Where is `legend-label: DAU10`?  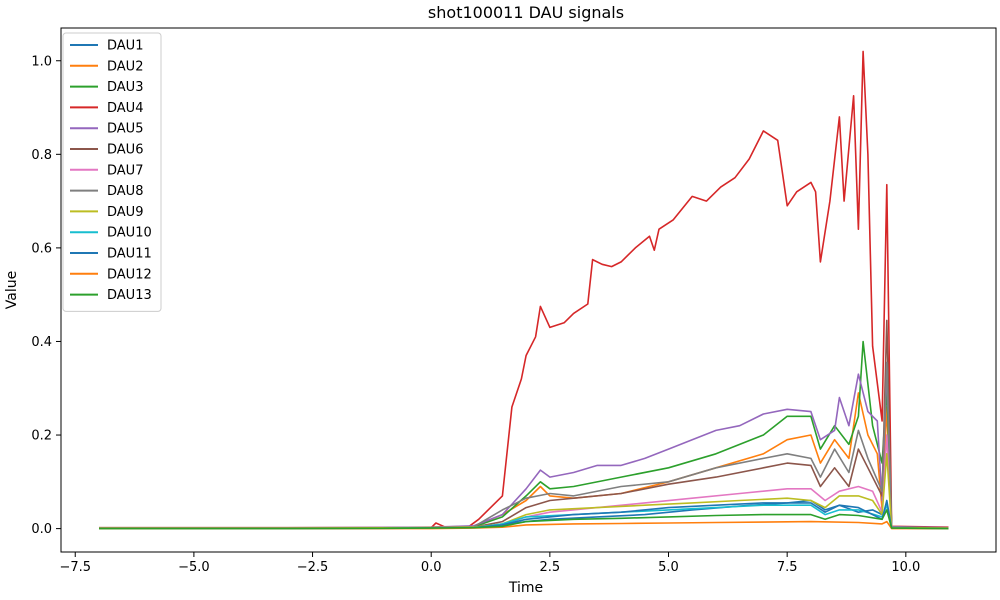 legend-label: DAU10 is located at coordinates (129, 233).